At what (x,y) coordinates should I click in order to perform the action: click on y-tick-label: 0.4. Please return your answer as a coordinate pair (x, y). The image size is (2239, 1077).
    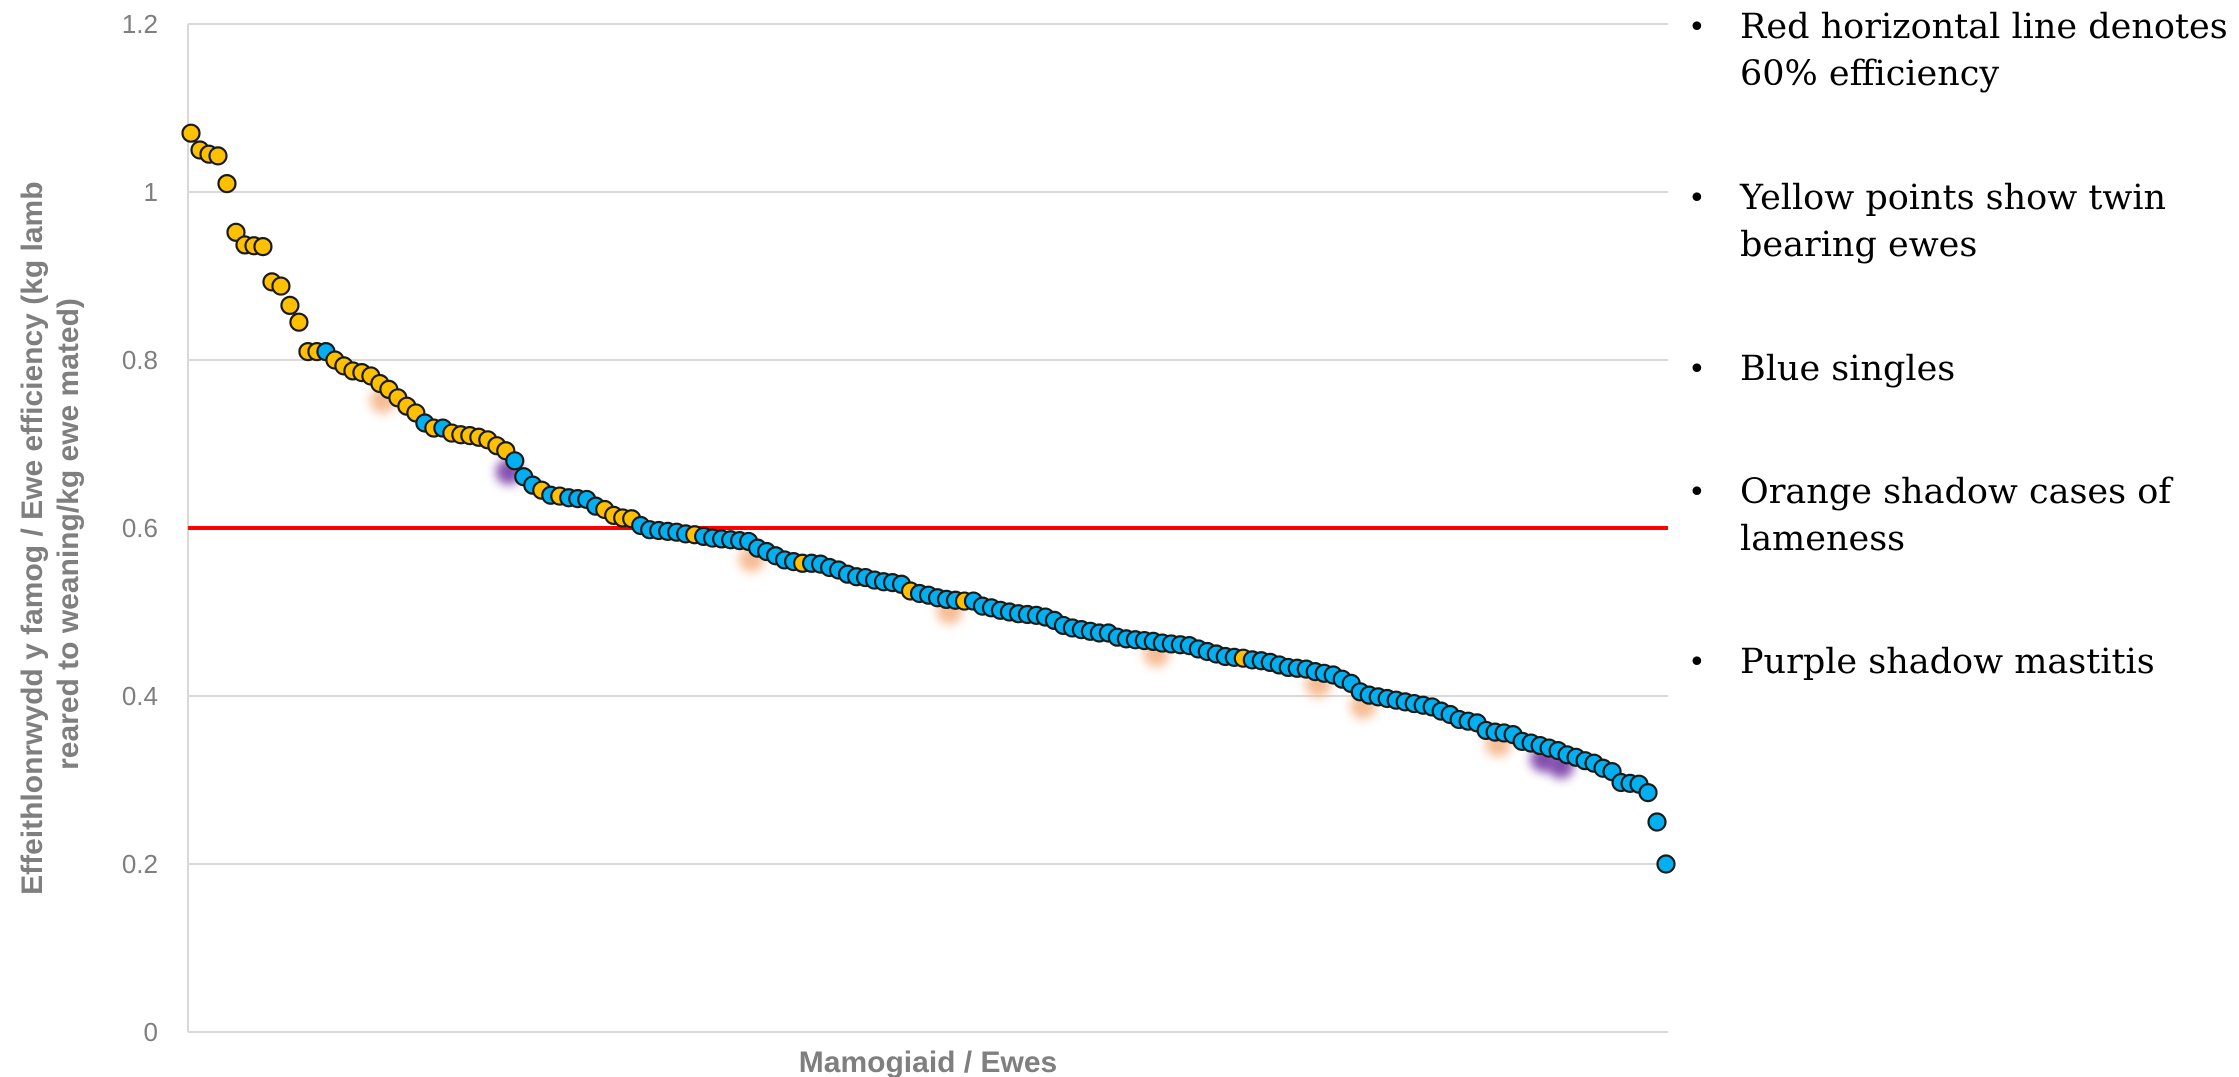
    Looking at the image, I should click on (140, 696).